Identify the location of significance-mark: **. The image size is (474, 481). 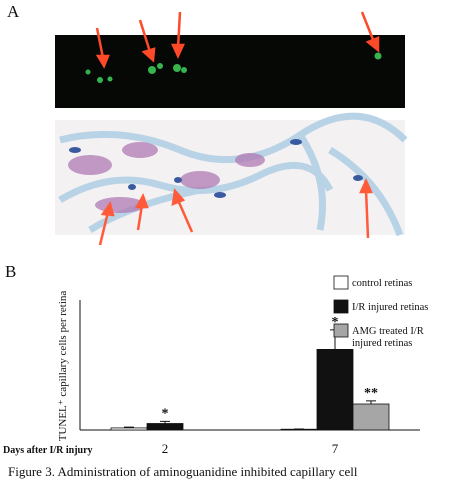
(371, 393).